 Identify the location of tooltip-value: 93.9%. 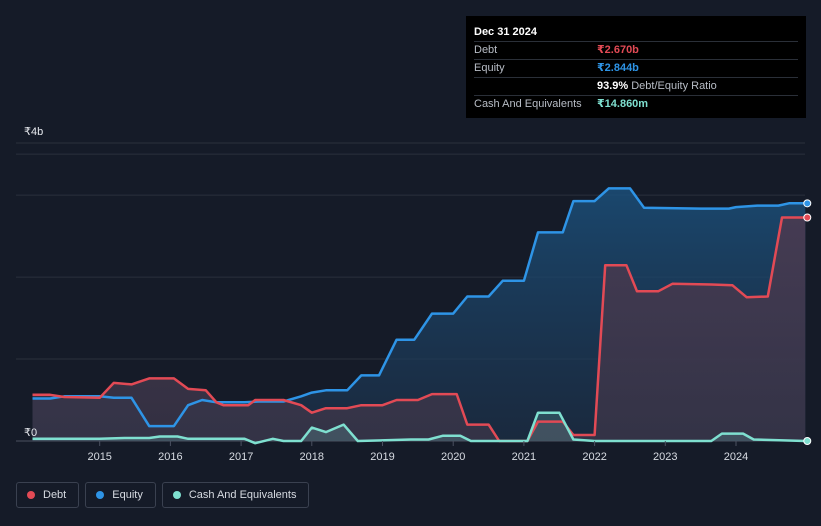
(613, 86).